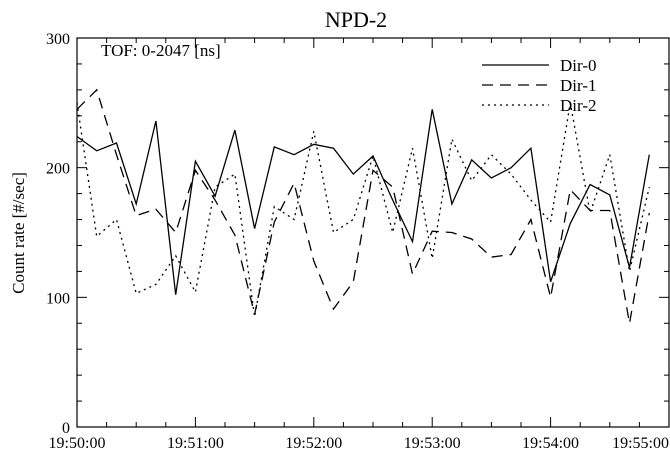 Image resolution: width=670 pixels, height=454 pixels. I want to click on tof-annotation: TOF: 0-2047 [ns], so click(161, 50).